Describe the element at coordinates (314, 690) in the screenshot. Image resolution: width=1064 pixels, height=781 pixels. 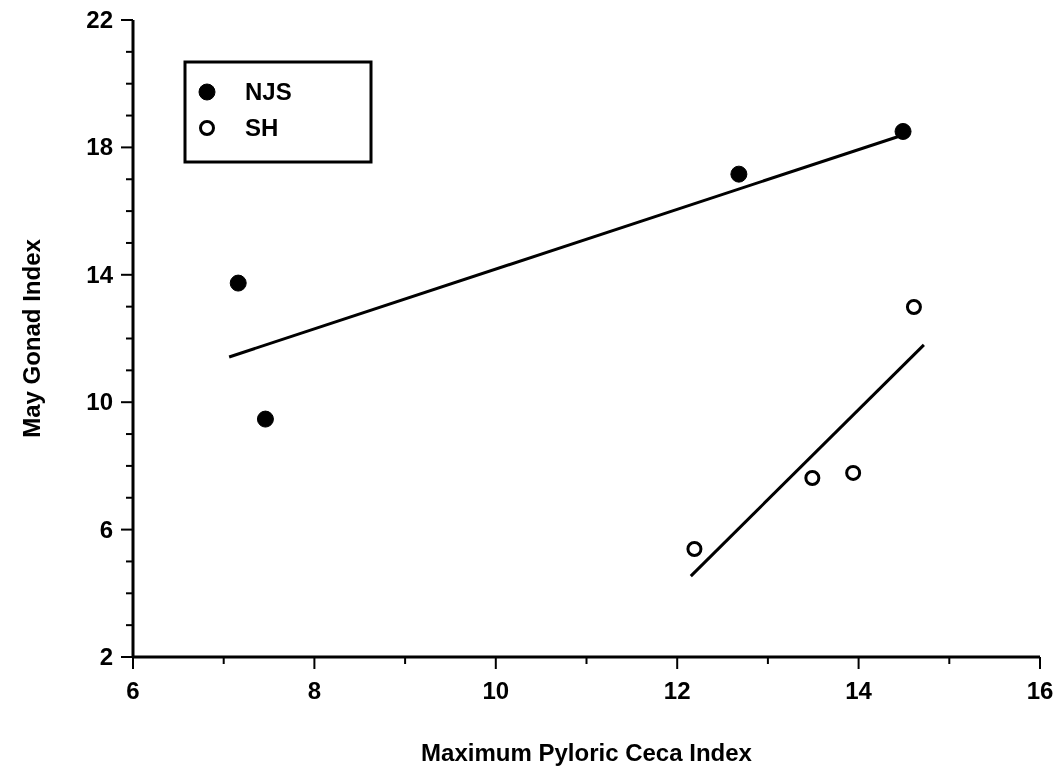
I see `x-tick-label: 8` at that location.